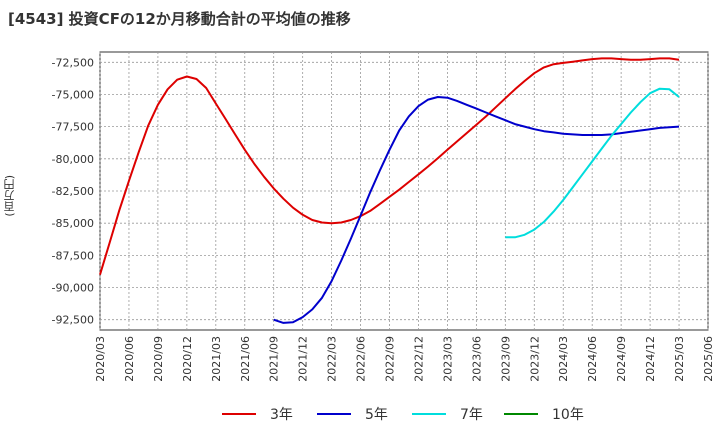  Describe the element at coordinates (376, 415) in the screenshot. I see `legend-label: 5年` at that location.